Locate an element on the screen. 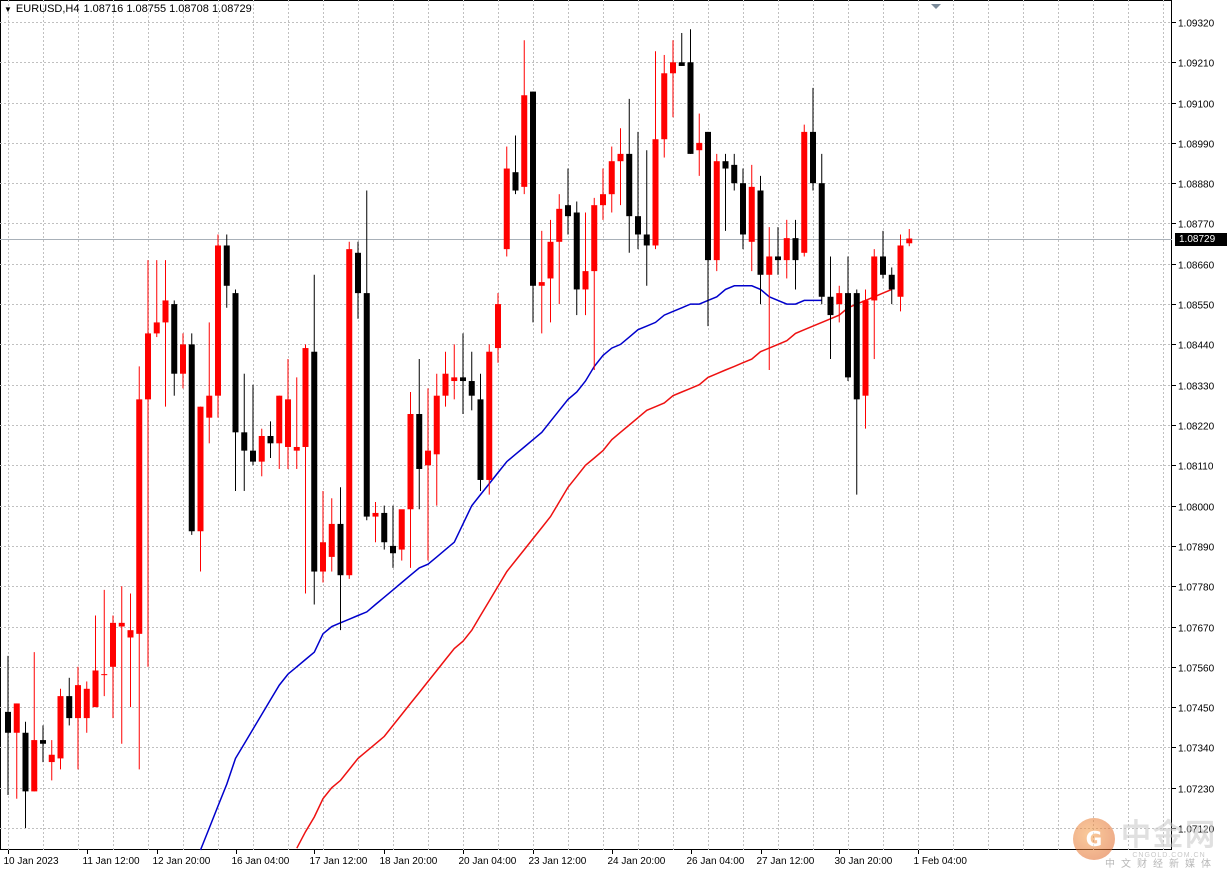 The height and width of the screenshot is (872, 1227). x-tick-label: 24 Jan 20:00 is located at coordinates (637, 861).